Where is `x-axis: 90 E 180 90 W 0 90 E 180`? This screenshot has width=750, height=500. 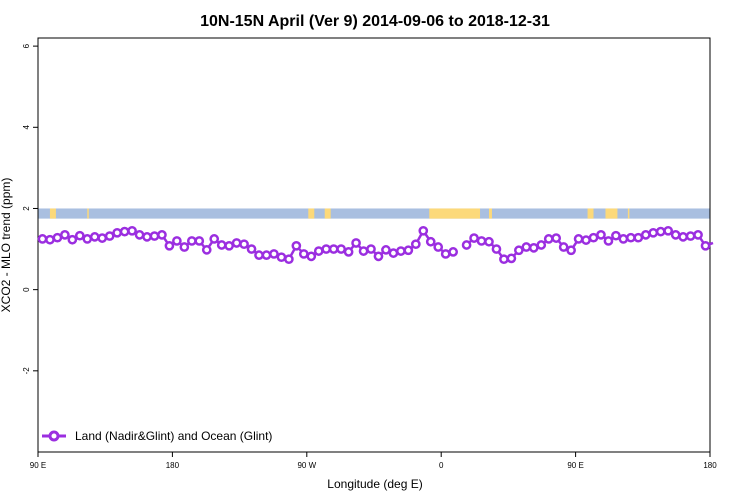 x-axis: 90 E 180 90 W 0 90 E 180 is located at coordinates (373, 461).